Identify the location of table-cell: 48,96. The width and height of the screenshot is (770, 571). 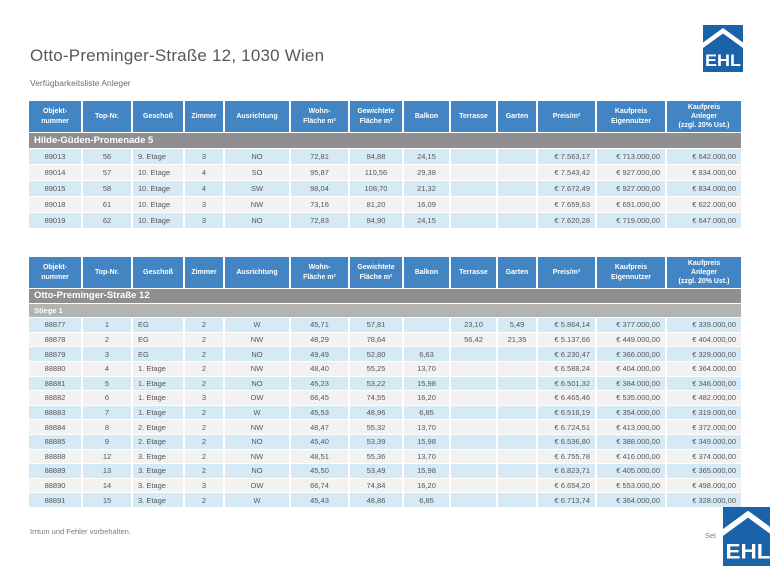
(376, 413).